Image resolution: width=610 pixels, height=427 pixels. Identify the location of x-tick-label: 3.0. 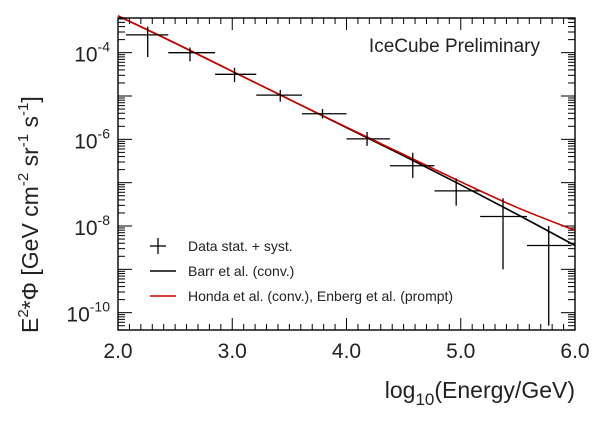
(232, 351).